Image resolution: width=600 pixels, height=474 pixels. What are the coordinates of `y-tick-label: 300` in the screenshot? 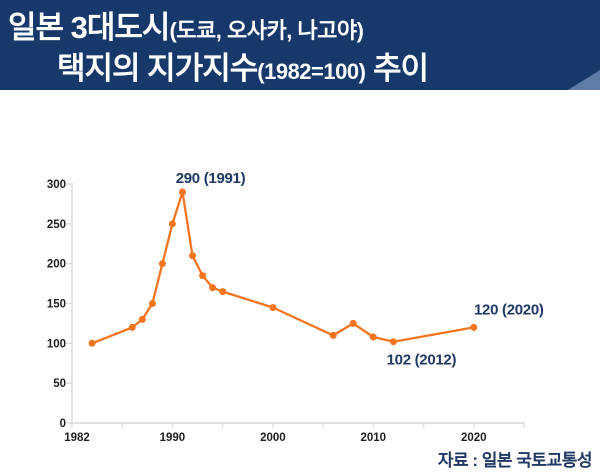 It's located at (56, 185).